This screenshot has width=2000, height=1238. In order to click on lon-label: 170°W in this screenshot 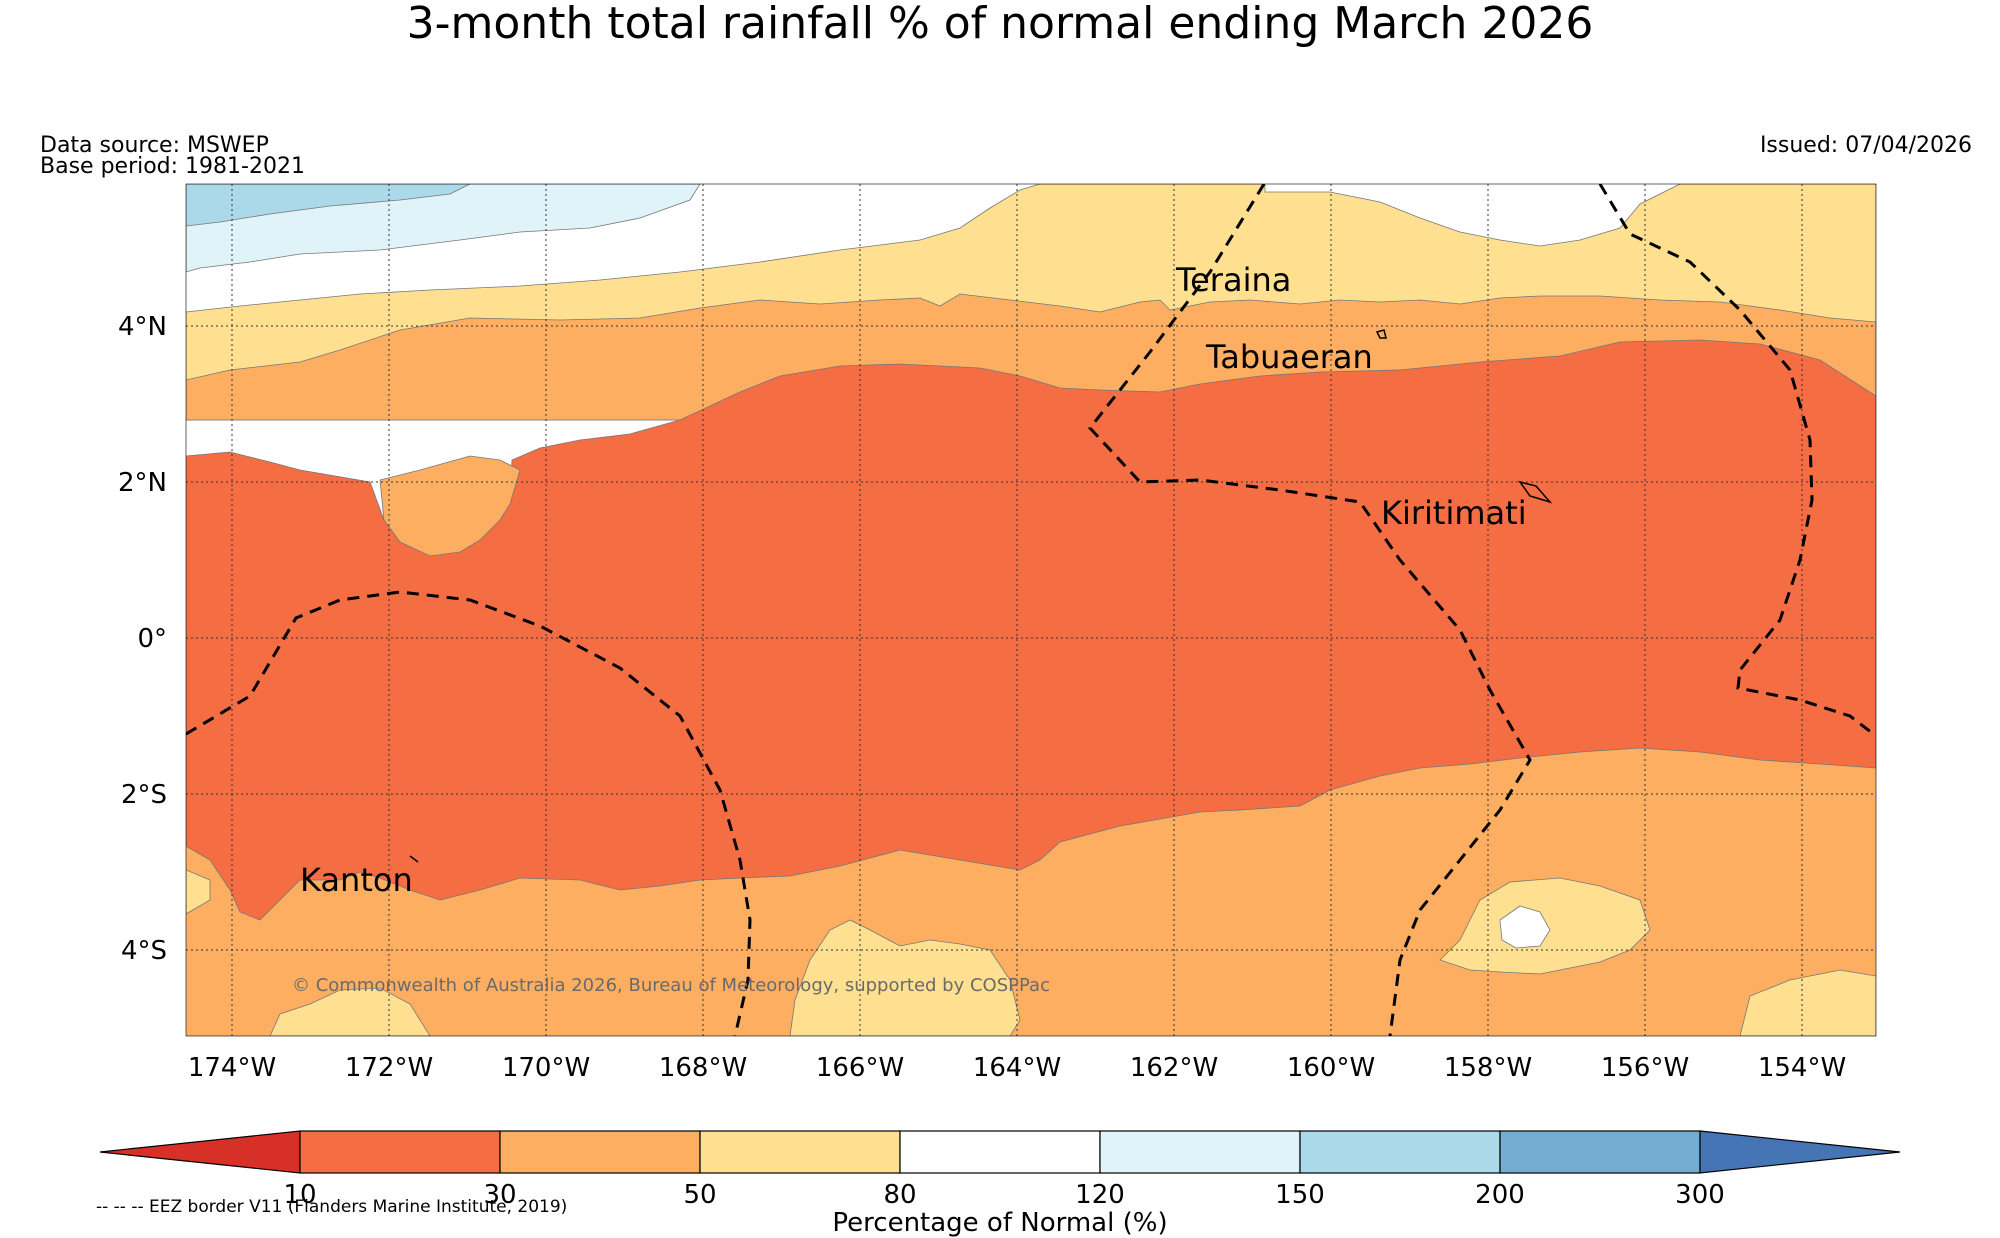, I will do `click(546, 1068)`.